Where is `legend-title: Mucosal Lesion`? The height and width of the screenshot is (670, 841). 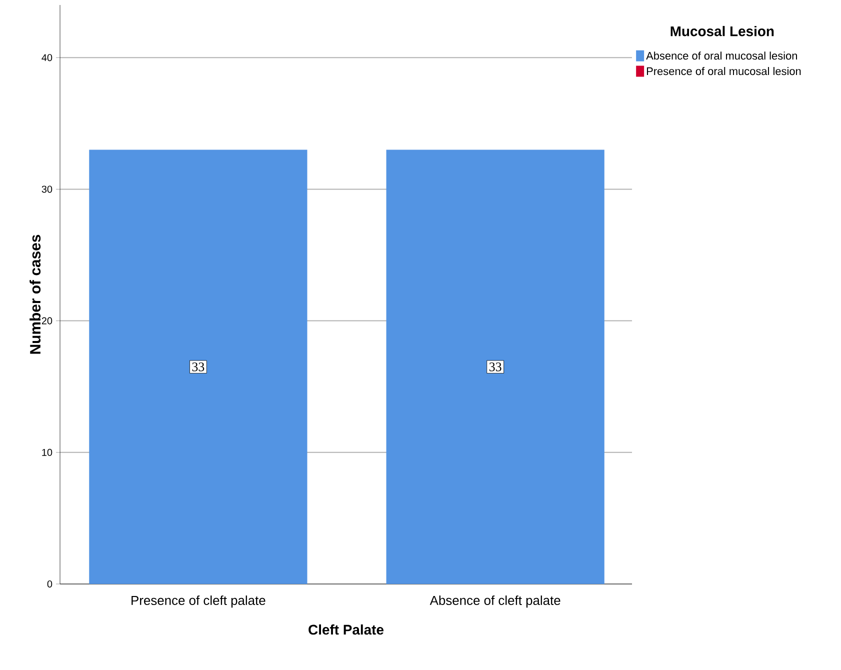
legend-title: Mucosal Lesion is located at coordinates (722, 31).